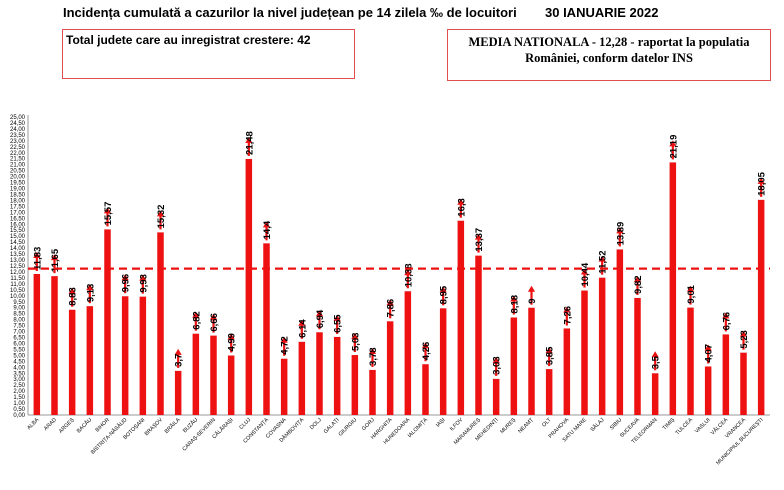 Image resolution: width=784 pixels, height=490 pixels. I want to click on data-label: 7,86, so click(391, 308).